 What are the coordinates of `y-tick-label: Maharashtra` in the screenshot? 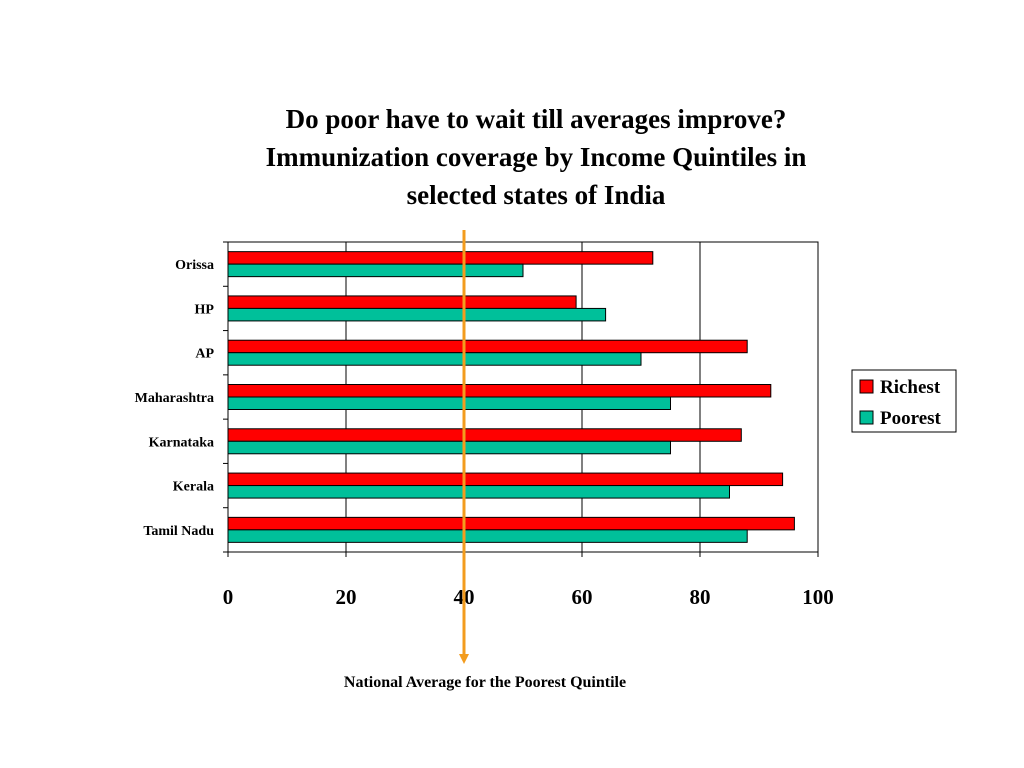 It's located at (174, 398).